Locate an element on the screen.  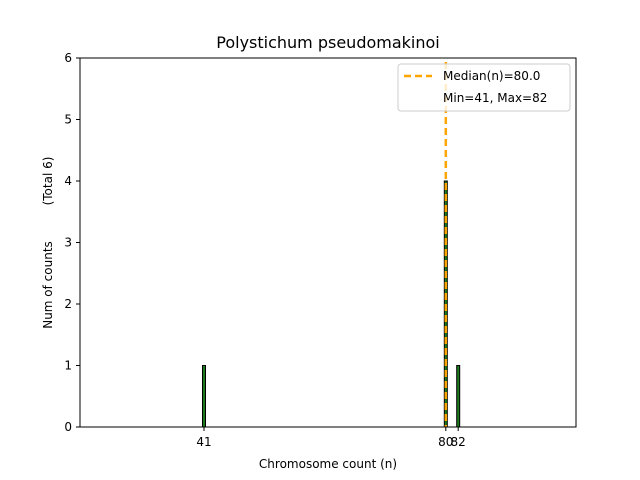
y-tick-label: 5 is located at coordinates (68, 120).